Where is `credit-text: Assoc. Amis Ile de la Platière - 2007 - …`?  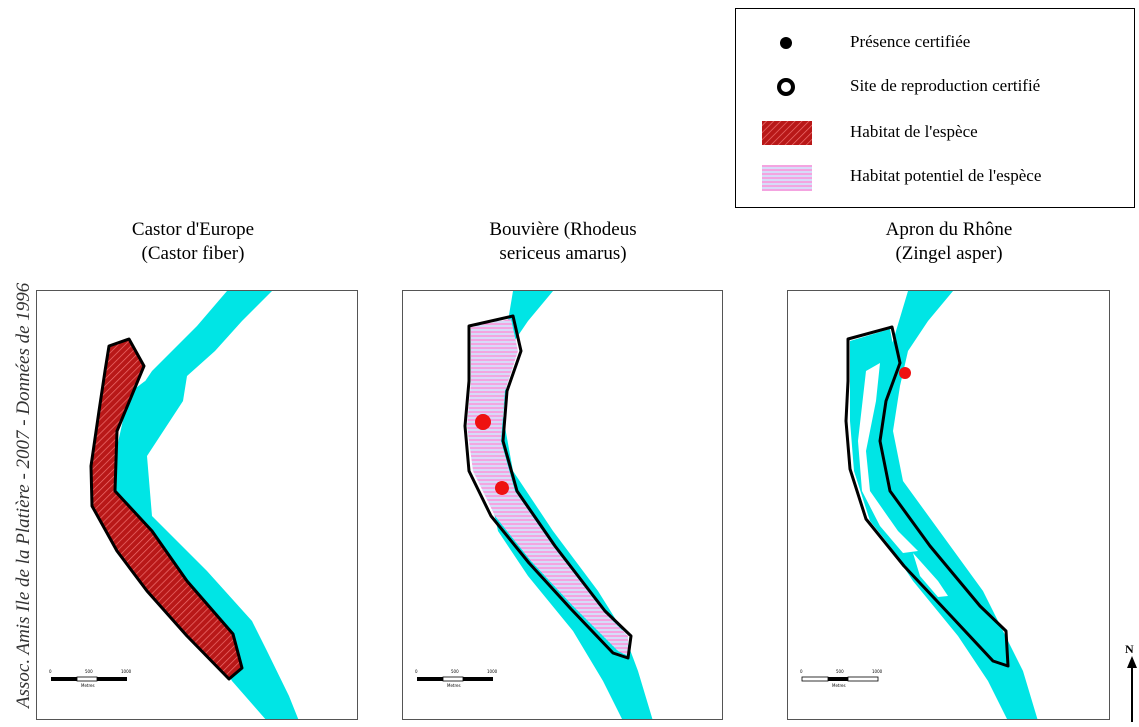 credit-text: Assoc. Amis Ile de la Platière - 2007 - … is located at coordinates (23, 495).